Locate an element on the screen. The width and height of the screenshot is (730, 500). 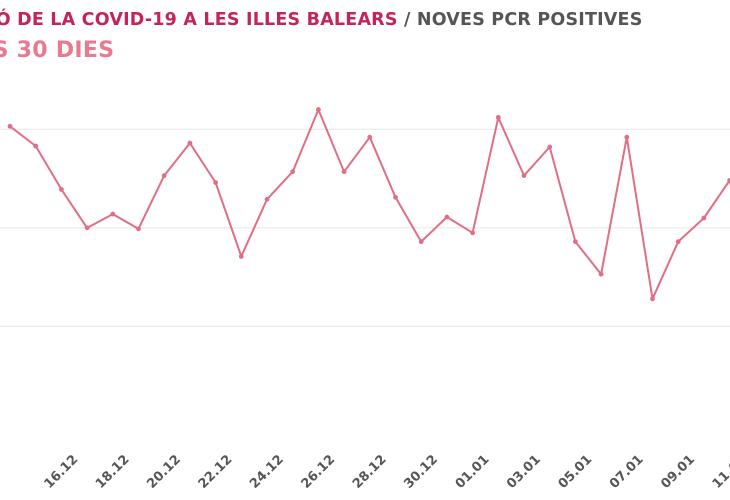
x-tick-label: 18.12 is located at coordinates (113, 472).